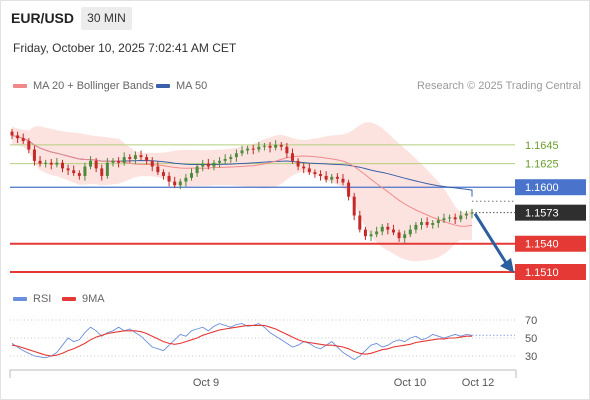 This screenshot has height=400, width=590. Describe the element at coordinates (93, 86) in the screenshot. I see `legend-ma20-label: MA 20 + Bollinger Bands` at that location.